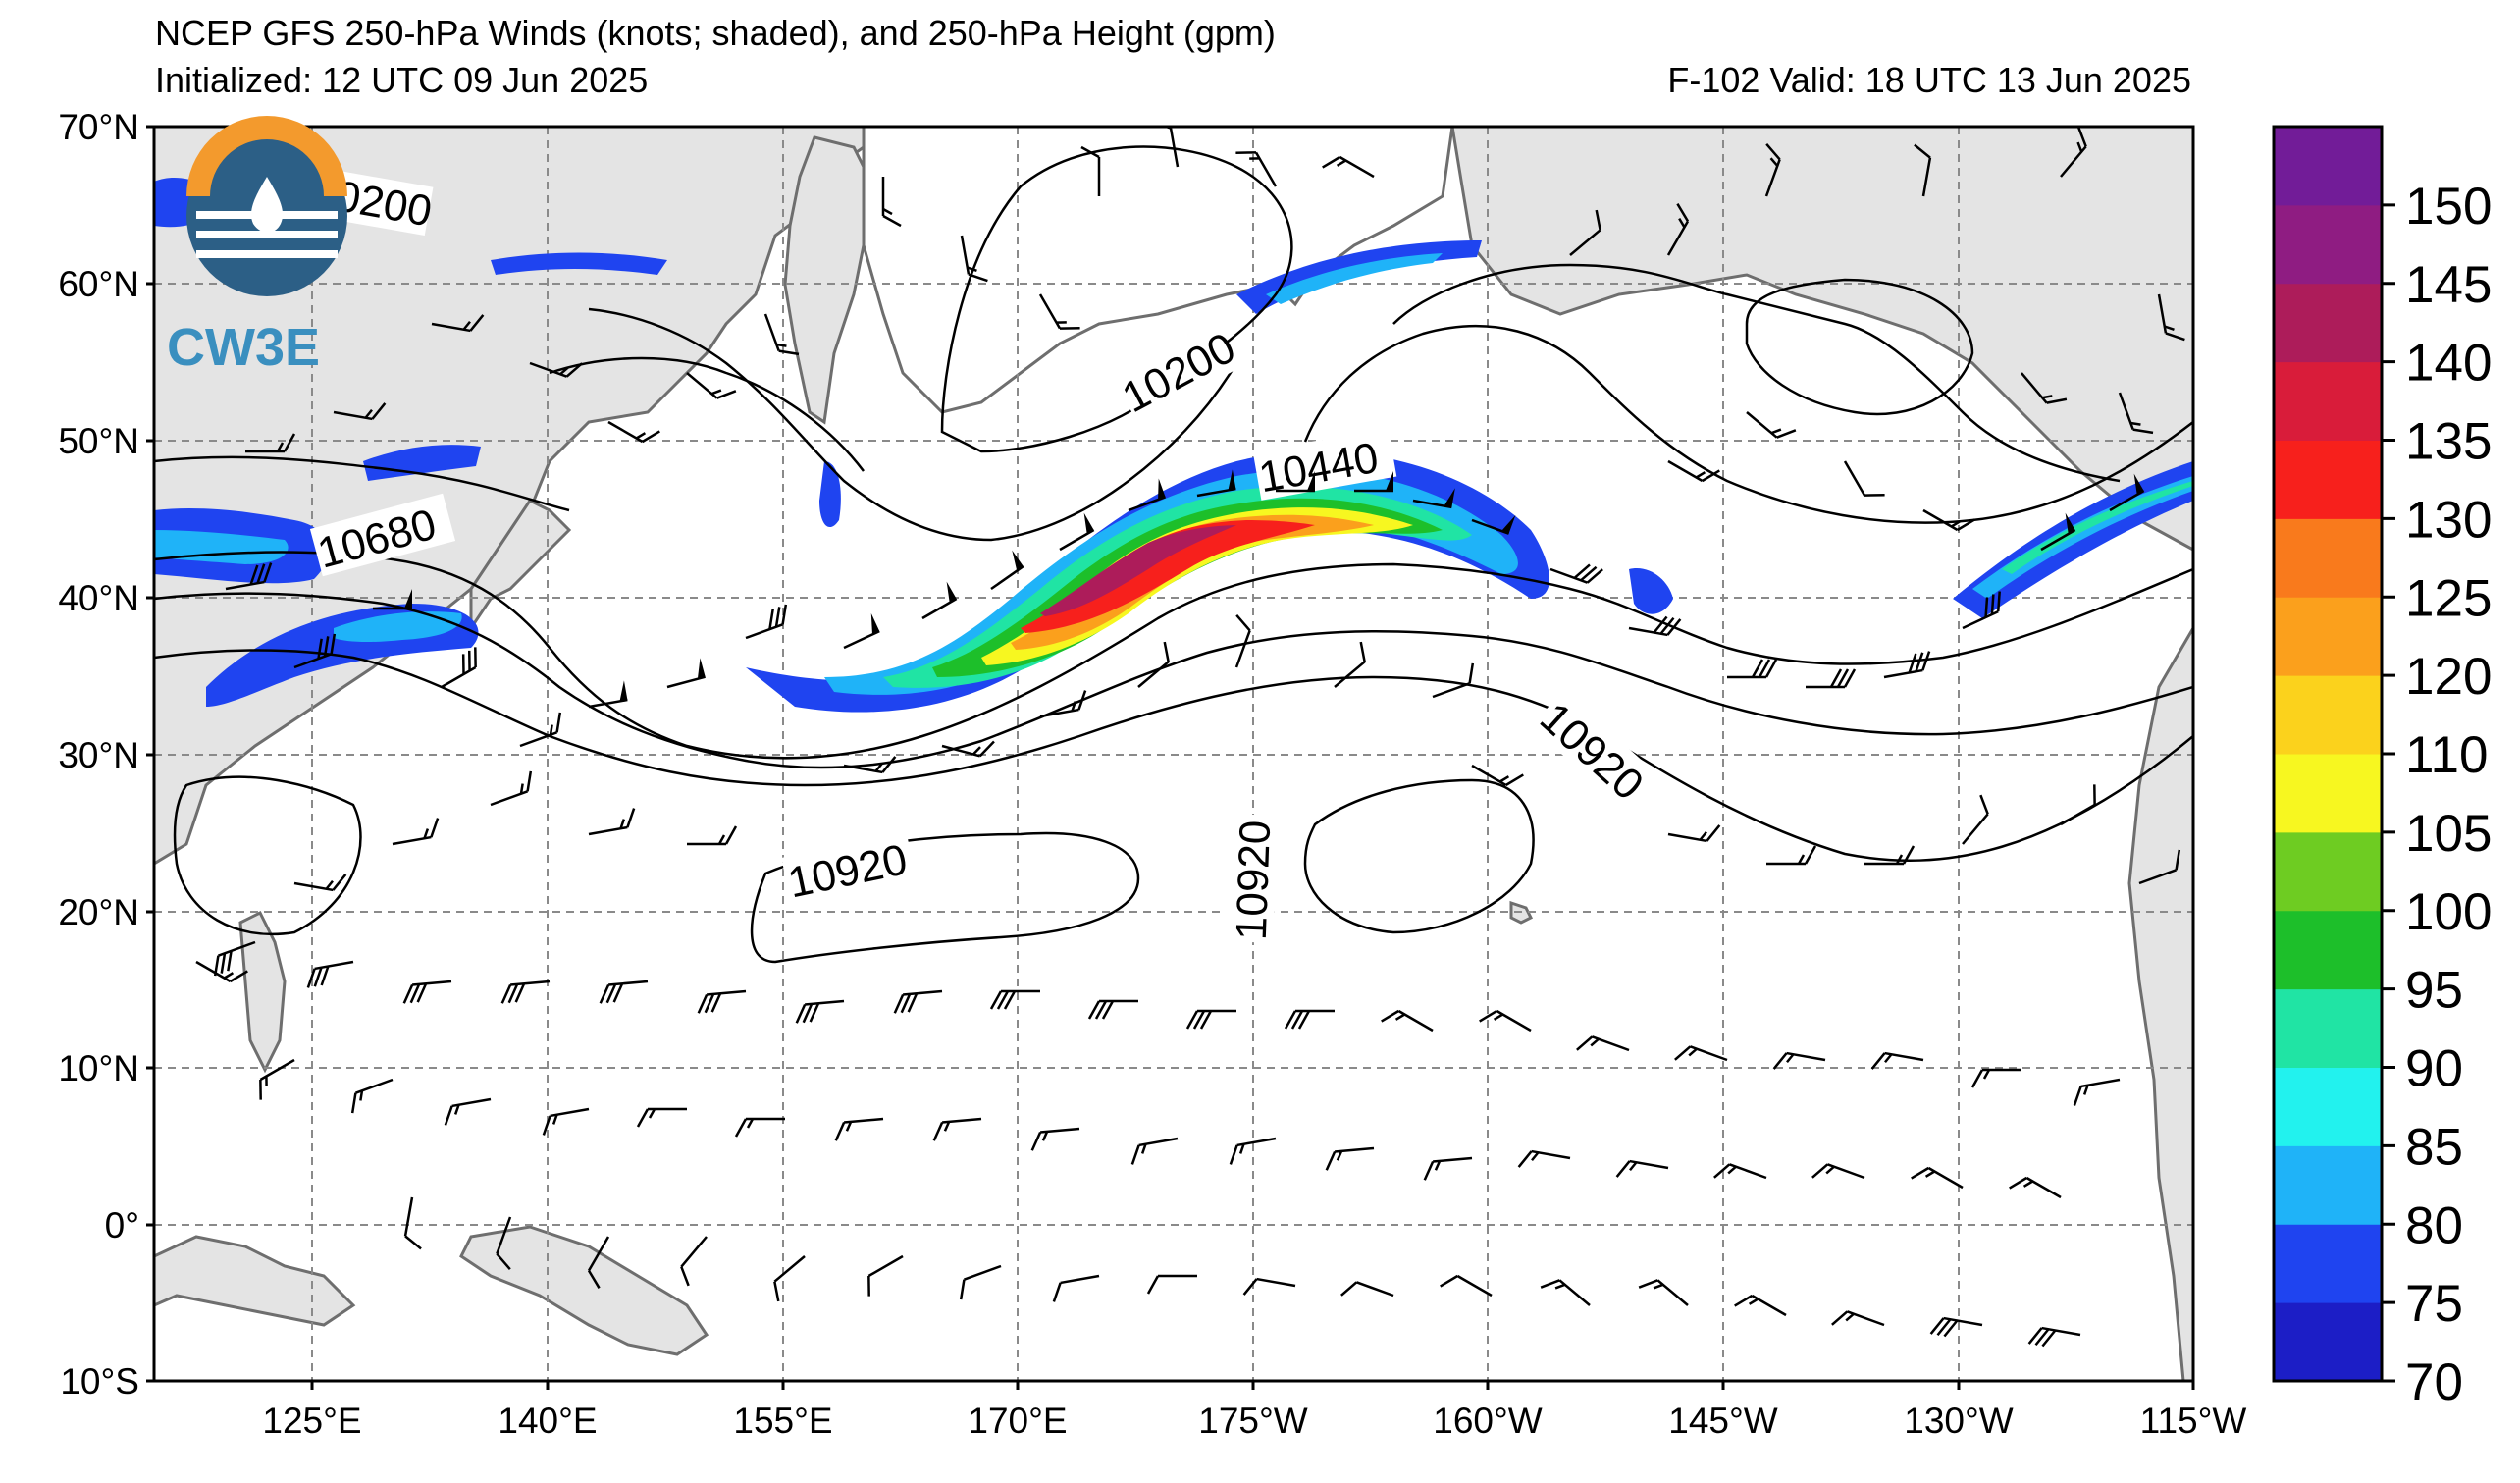 The width and height of the screenshot is (2520, 1483). Describe the element at coordinates (2448, 912) in the screenshot. I see `colorbar-tick-label: 100` at that location.